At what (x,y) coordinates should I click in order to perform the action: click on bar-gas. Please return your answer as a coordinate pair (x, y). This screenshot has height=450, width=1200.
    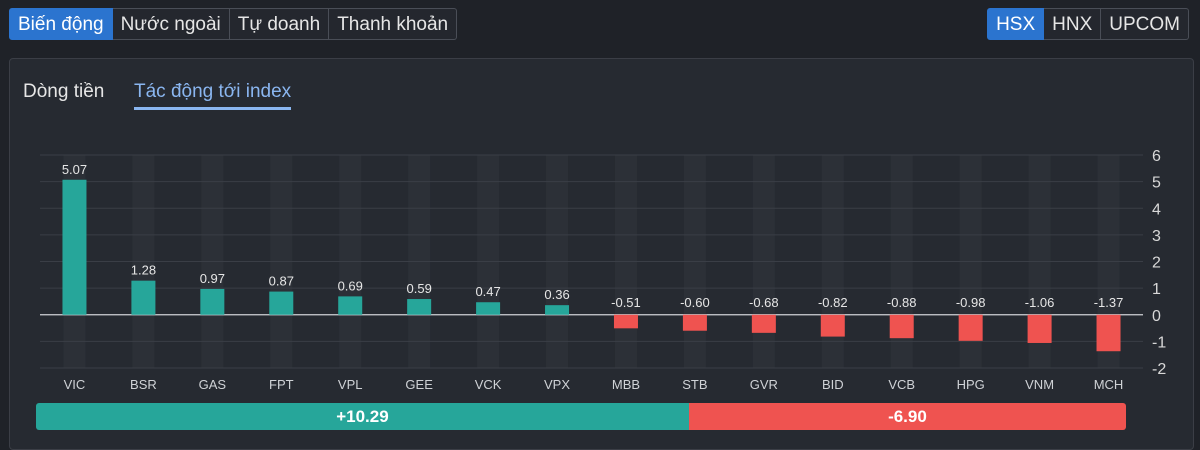
    Looking at the image, I should click on (212, 301).